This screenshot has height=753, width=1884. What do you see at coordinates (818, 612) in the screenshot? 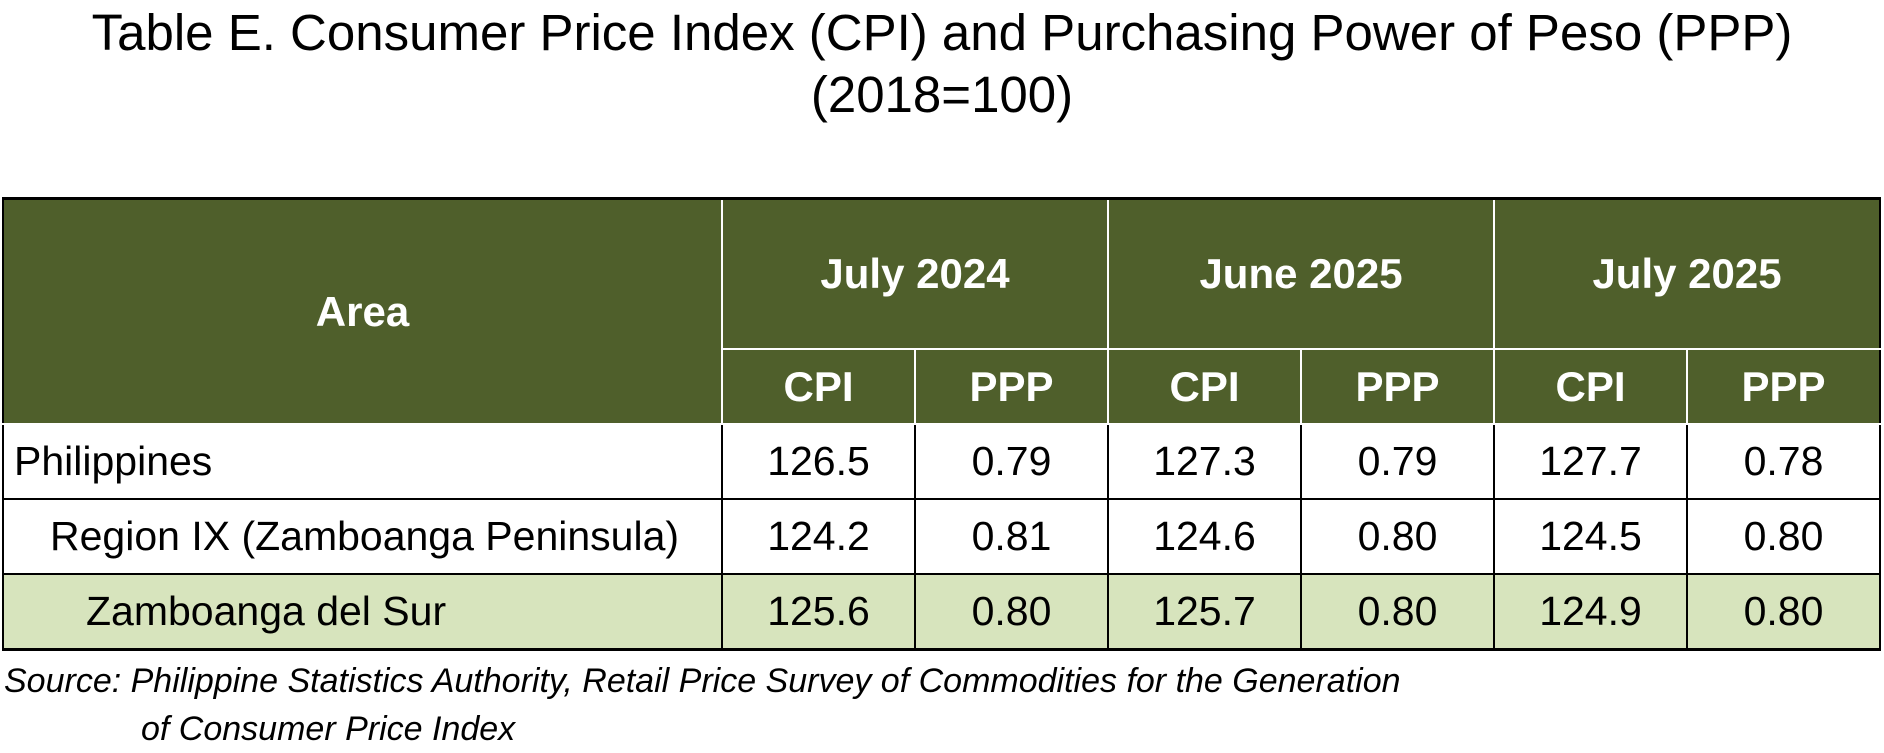
I see `cpi-value-cell: 125.6` at bounding box center [818, 612].